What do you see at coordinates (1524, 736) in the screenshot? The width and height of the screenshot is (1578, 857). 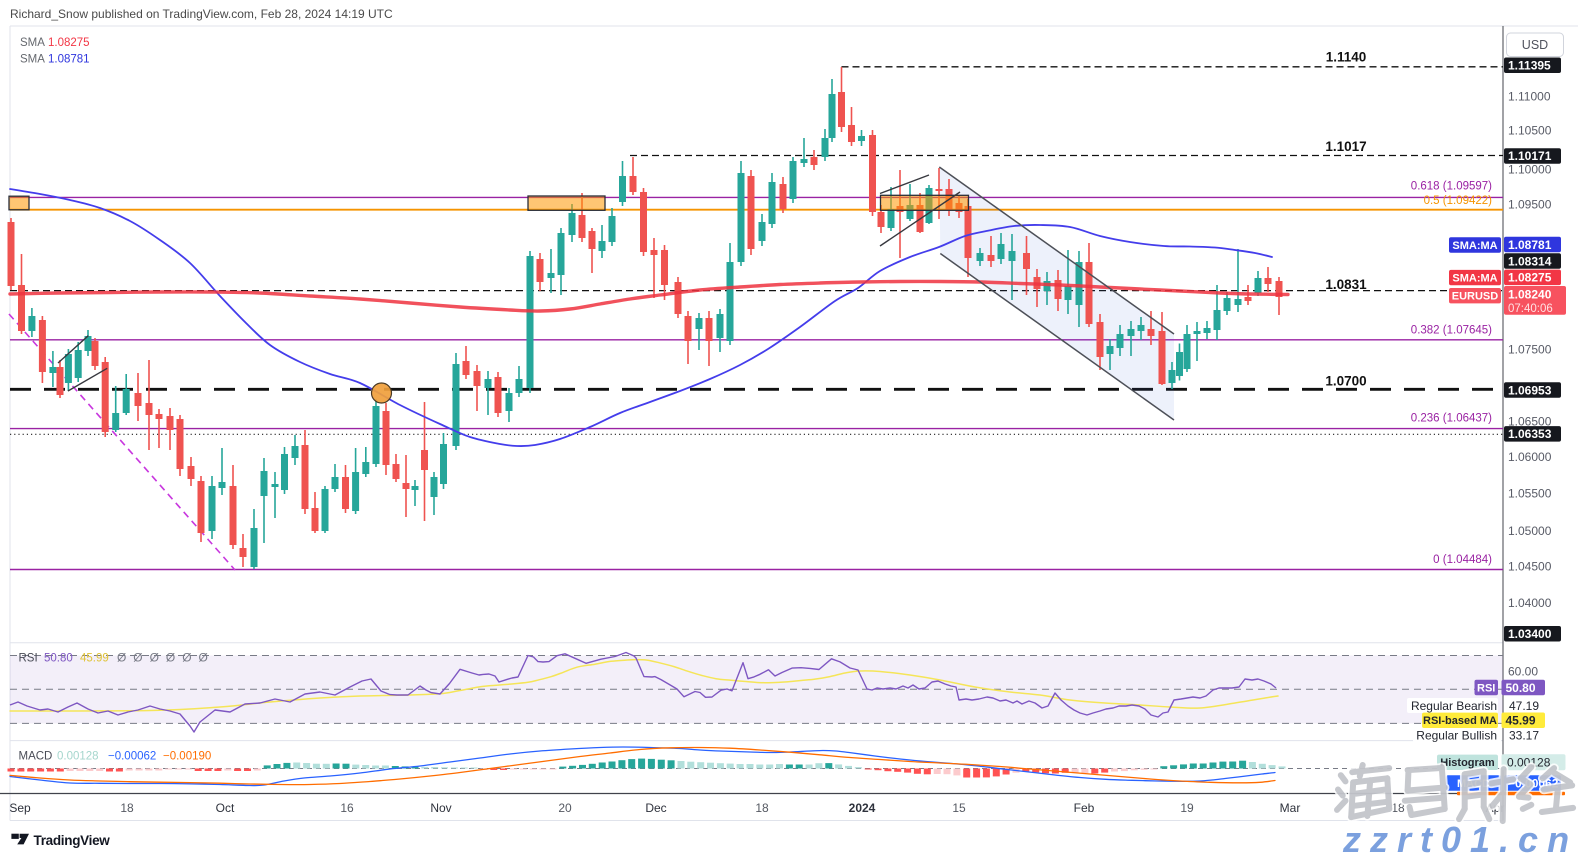 I see `svg-text: 33.17` at bounding box center [1524, 736].